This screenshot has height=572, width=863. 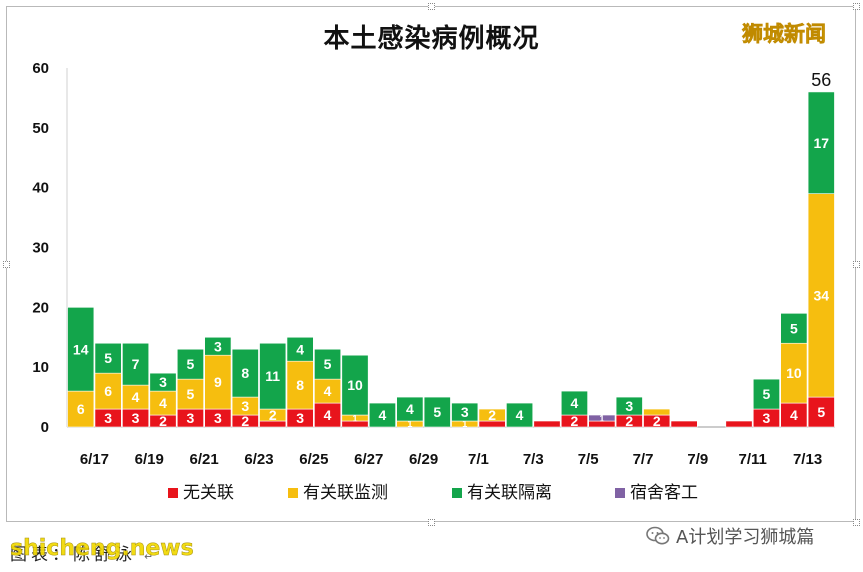 I want to click on y-tick-label: 60, so click(x=40, y=68).